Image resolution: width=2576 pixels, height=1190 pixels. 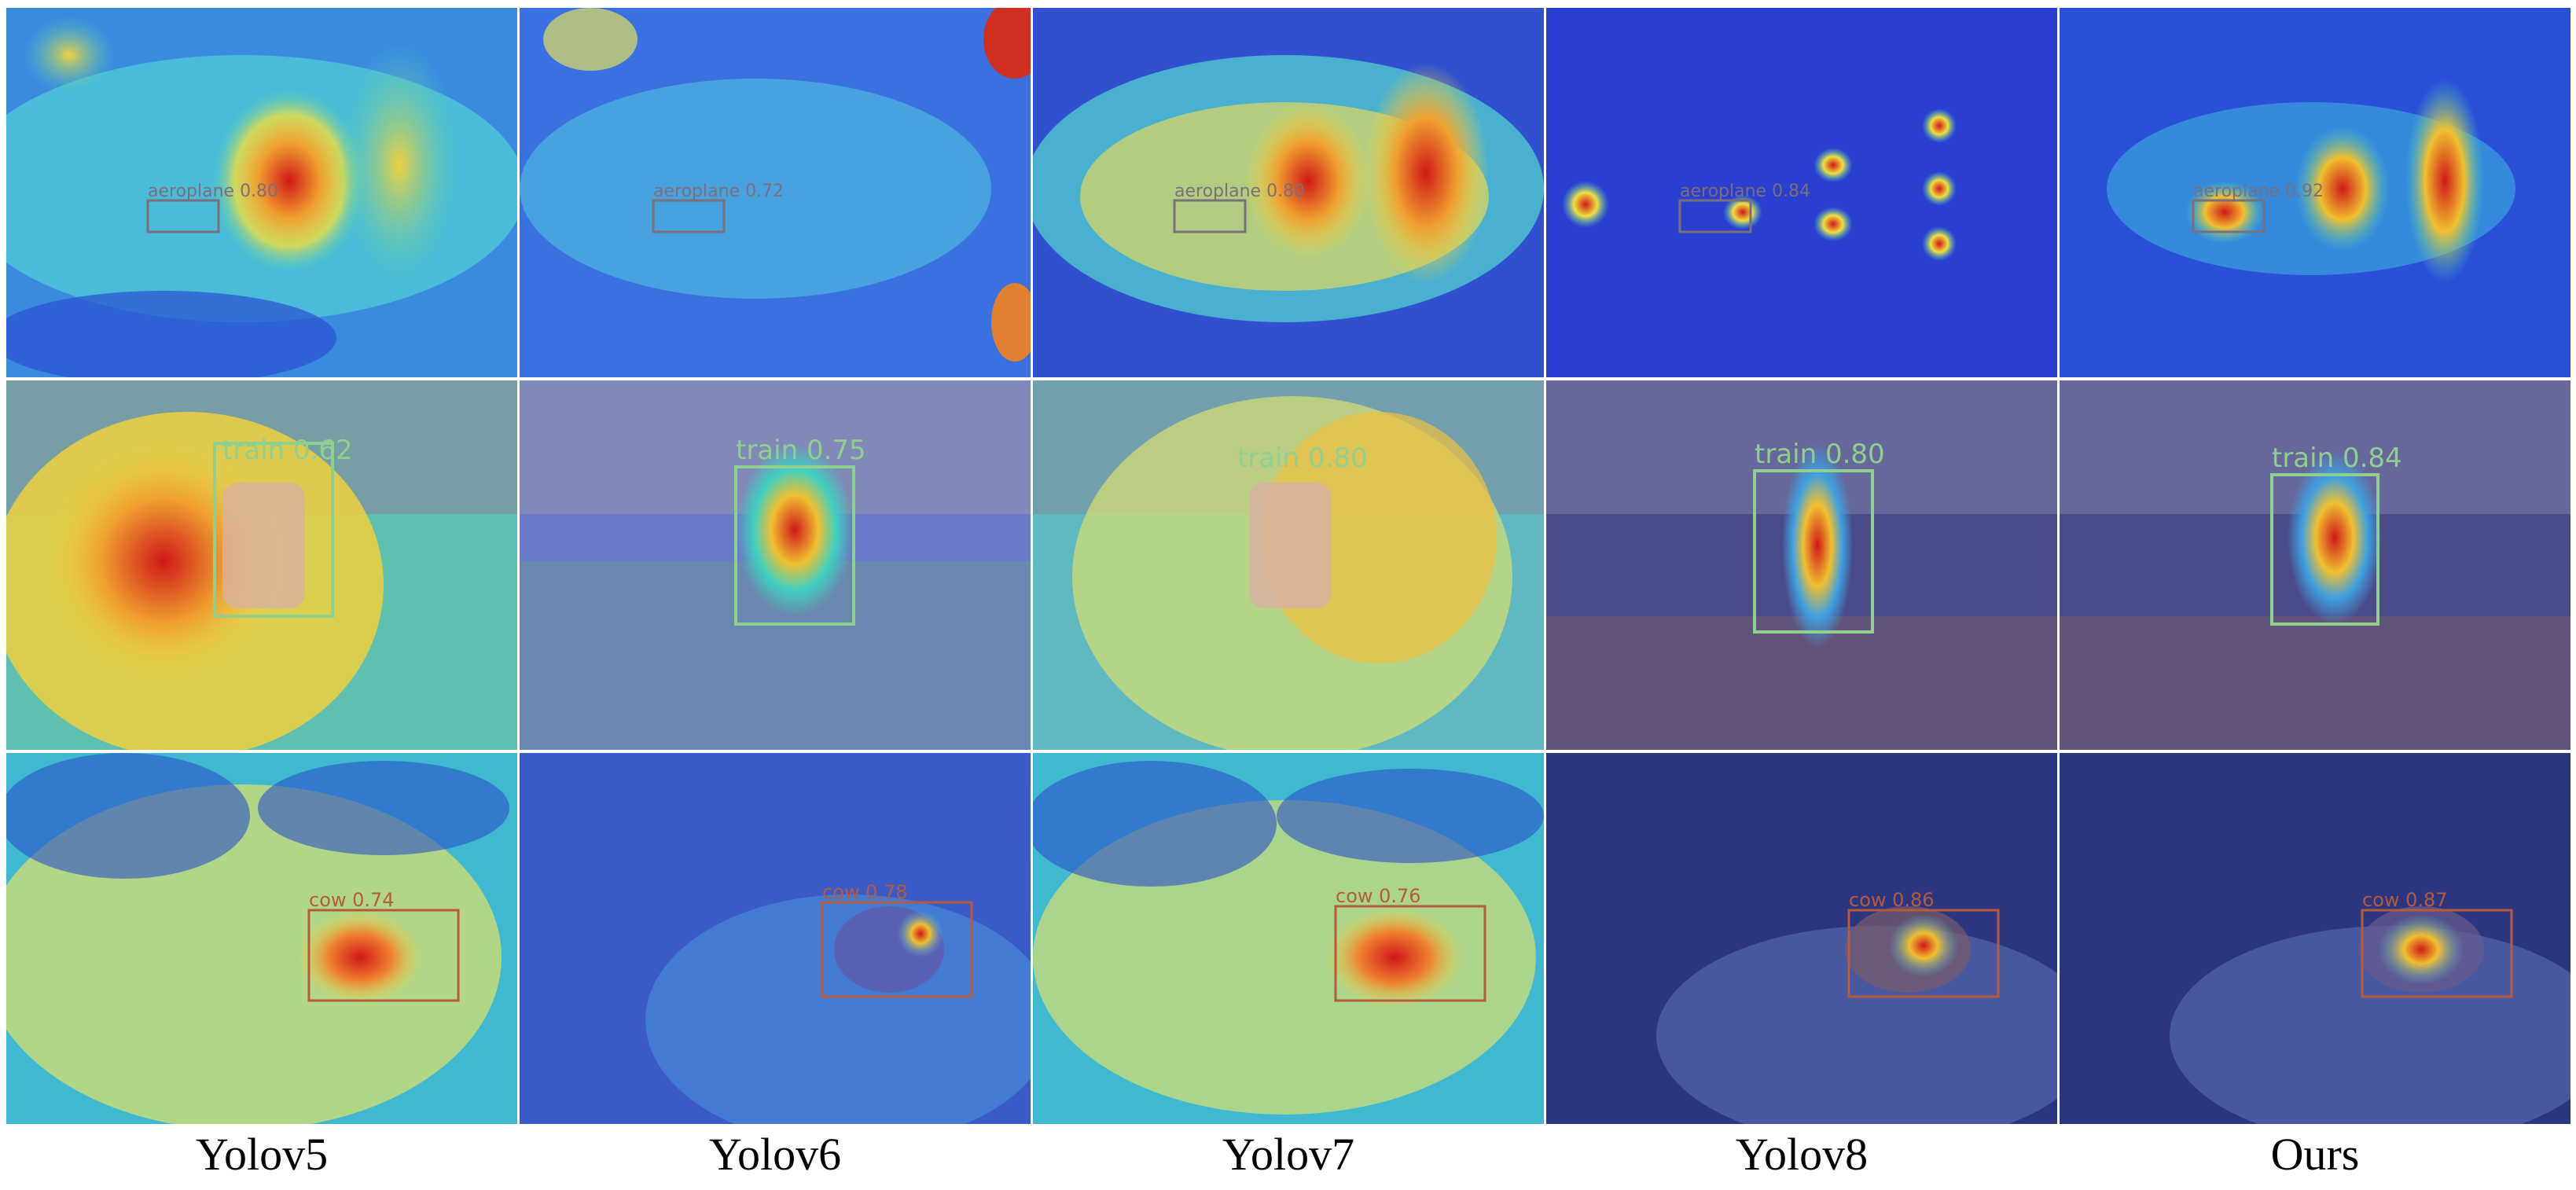 What do you see at coordinates (865, 892) in the screenshot?
I see `detection-label: cow 0.78` at bounding box center [865, 892].